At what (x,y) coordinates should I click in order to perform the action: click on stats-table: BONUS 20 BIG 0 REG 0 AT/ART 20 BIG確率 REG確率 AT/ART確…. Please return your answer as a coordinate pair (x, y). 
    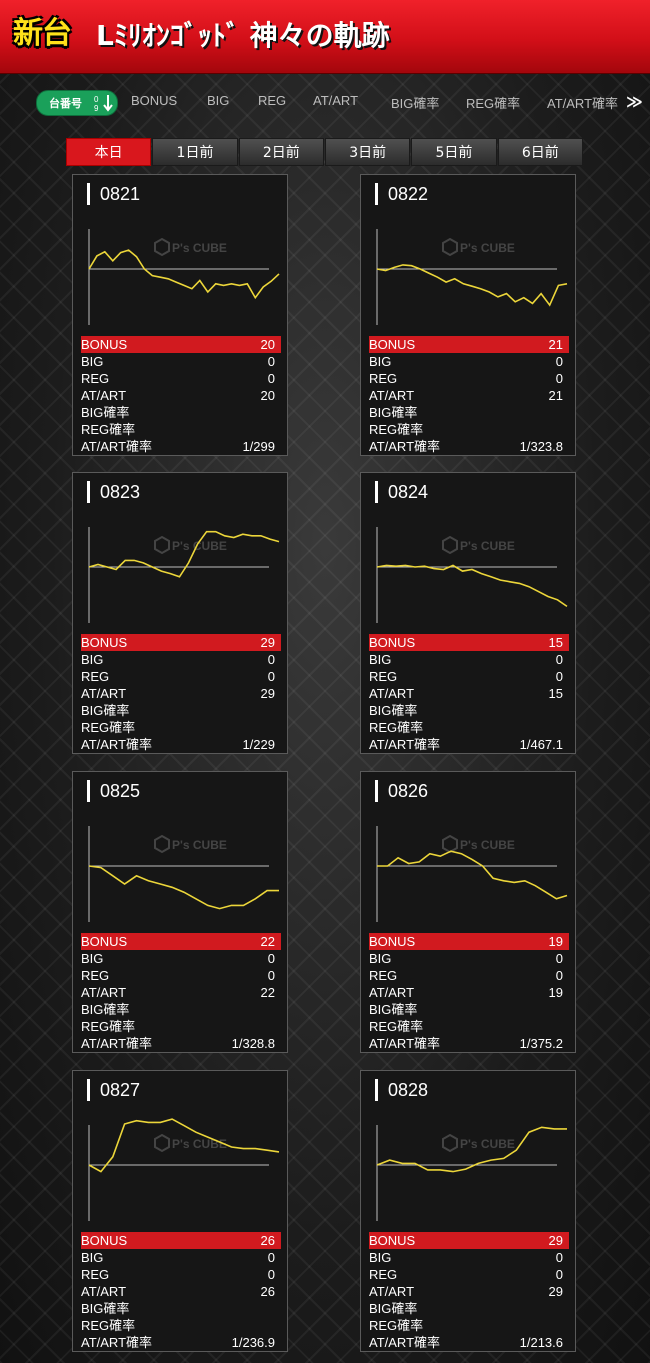
    Looking at the image, I should click on (181, 395).